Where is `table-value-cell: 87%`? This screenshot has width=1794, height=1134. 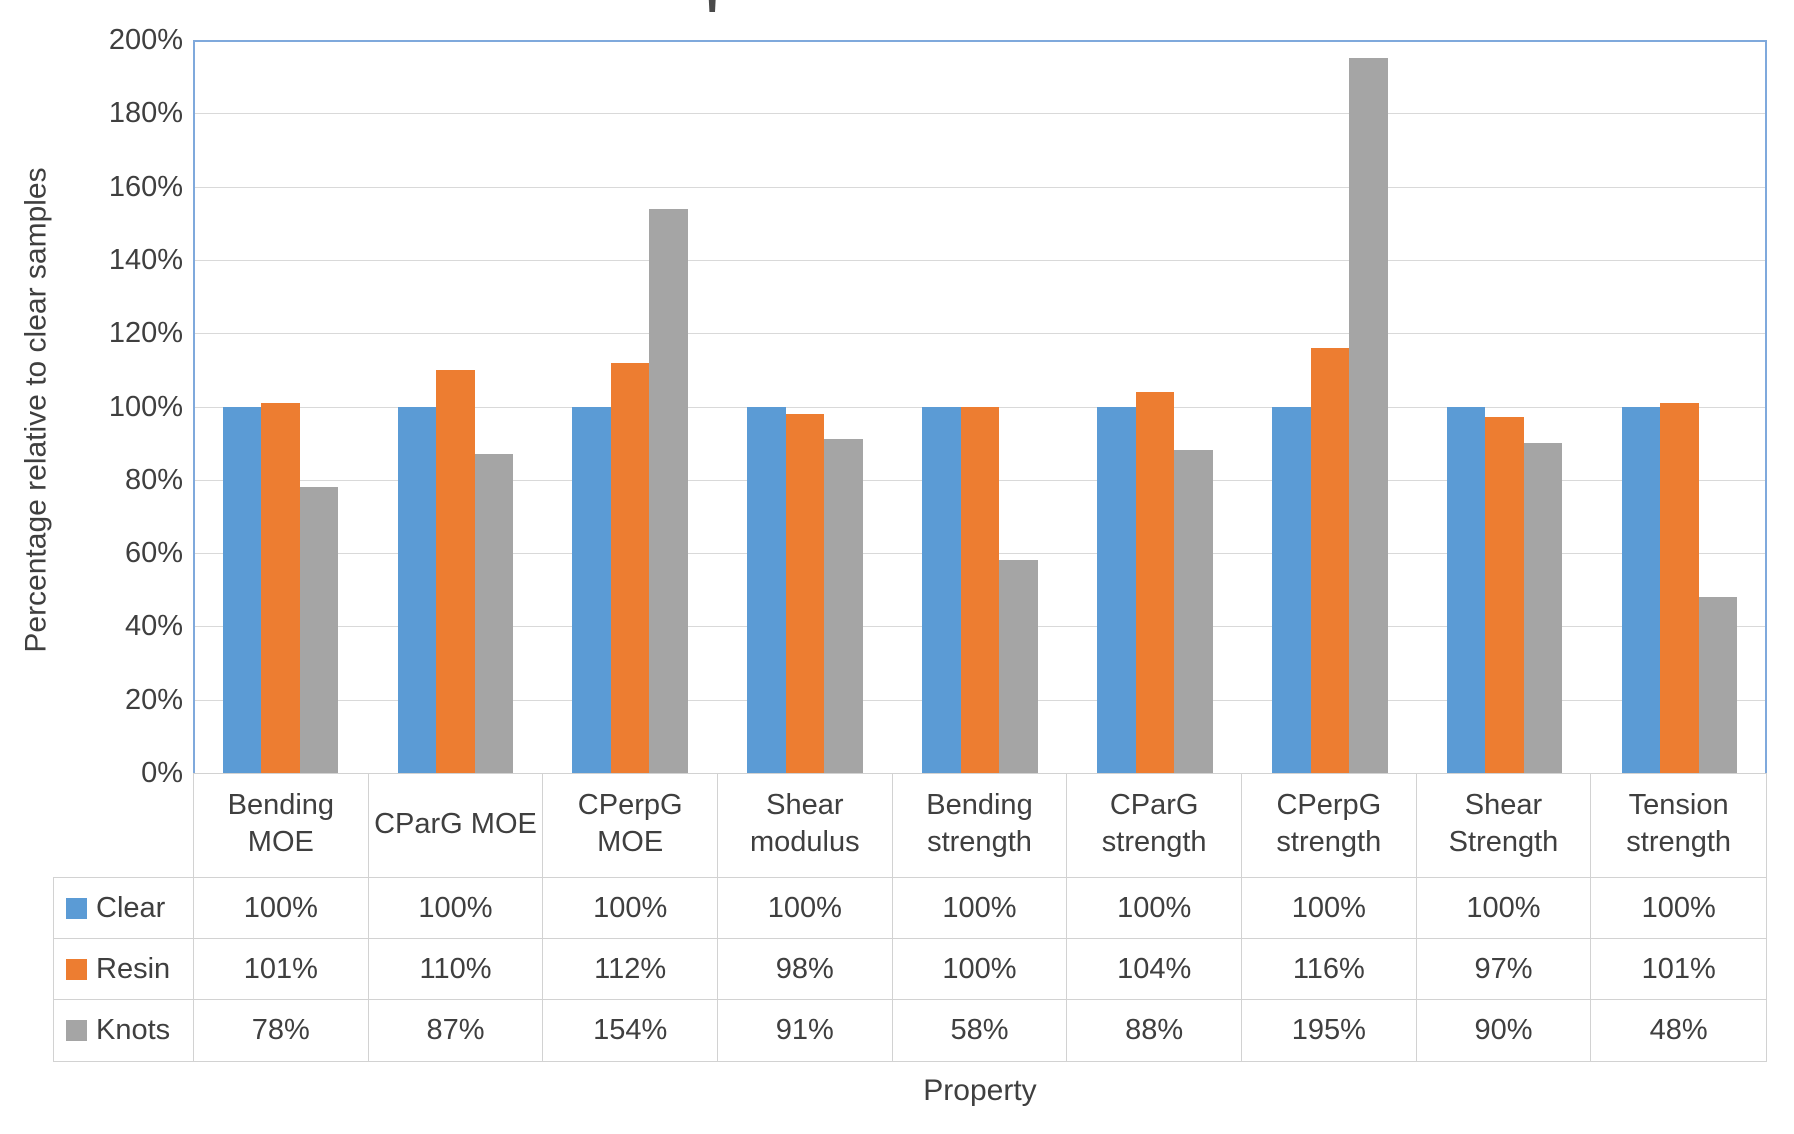
table-value-cell: 87% is located at coordinates (456, 1030).